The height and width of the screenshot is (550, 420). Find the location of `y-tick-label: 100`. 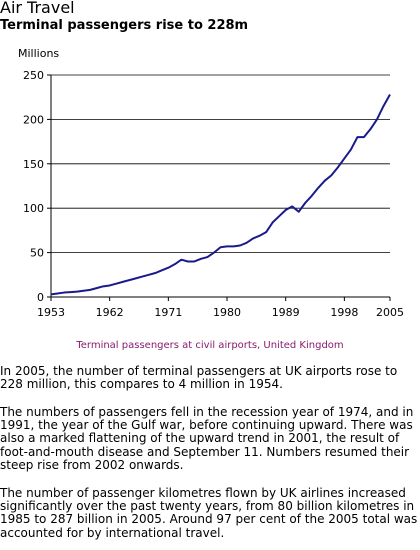

y-tick-label: 100 is located at coordinates (33, 208).